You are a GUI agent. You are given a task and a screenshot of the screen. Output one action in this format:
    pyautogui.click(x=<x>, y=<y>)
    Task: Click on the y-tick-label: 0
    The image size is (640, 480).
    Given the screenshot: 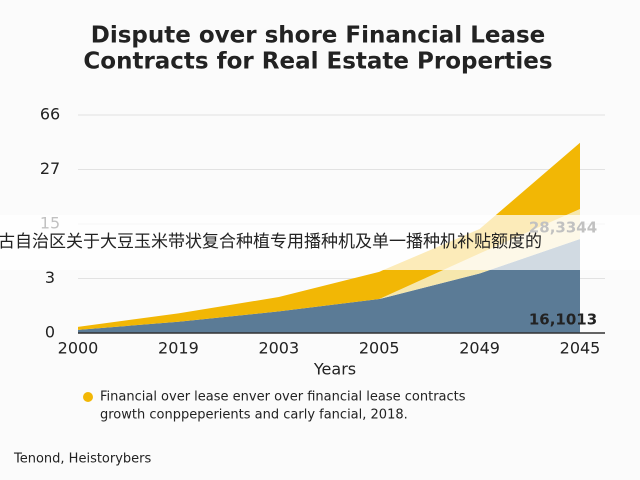 What is the action you would take?
    pyautogui.click(x=50, y=332)
    